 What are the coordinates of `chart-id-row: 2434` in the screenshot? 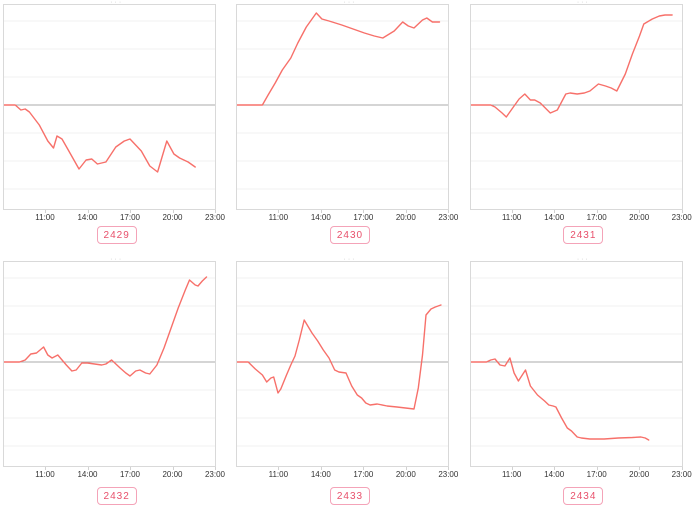 It's located at (583, 495).